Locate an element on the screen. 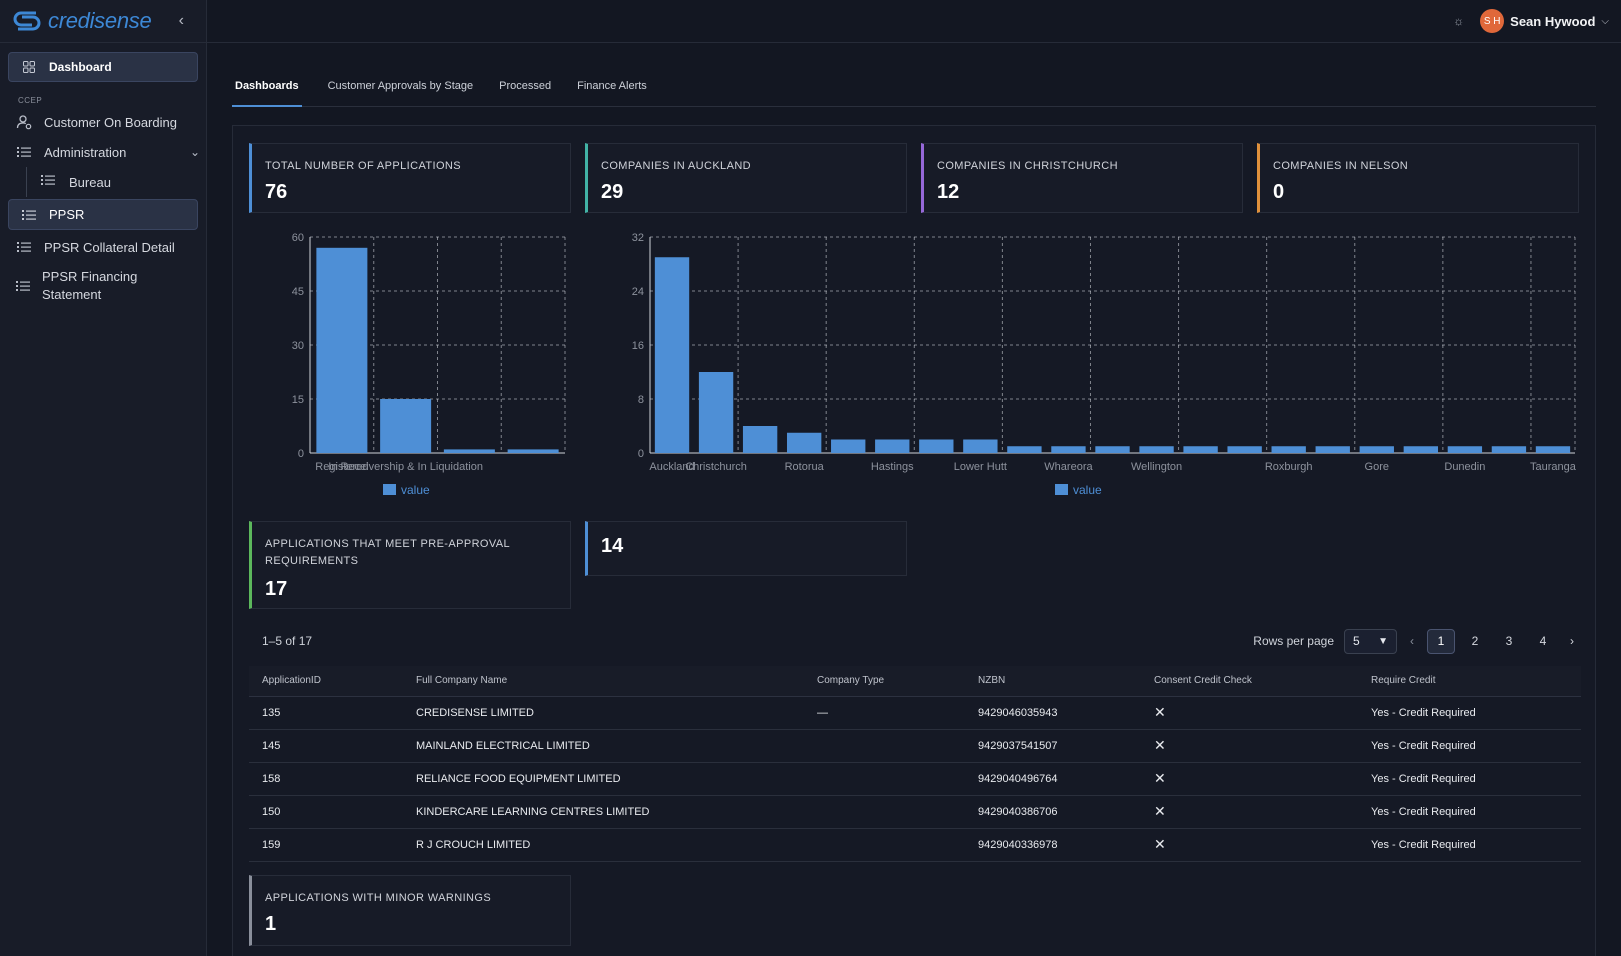  kpi-label: APPLICATIONS WITH MINOR WARNINGS is located at coordinates (378, 898).